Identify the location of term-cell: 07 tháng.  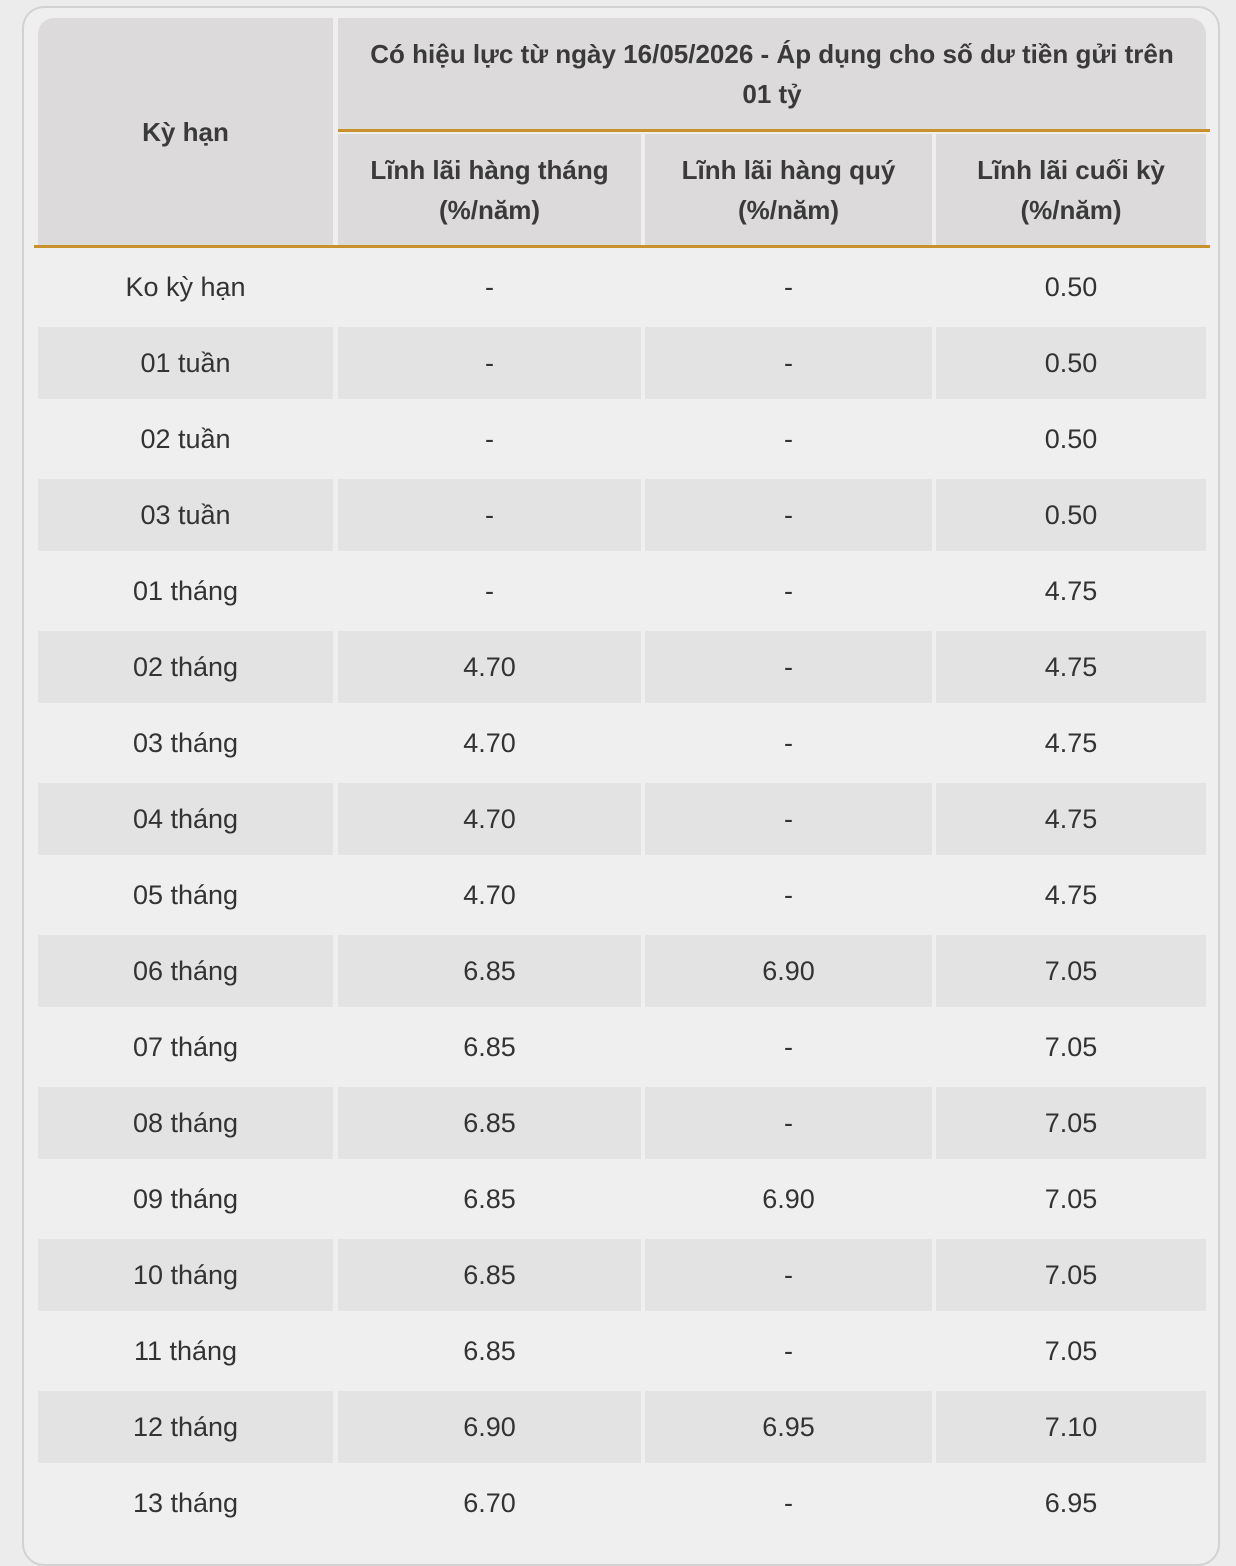
(185, 1046).